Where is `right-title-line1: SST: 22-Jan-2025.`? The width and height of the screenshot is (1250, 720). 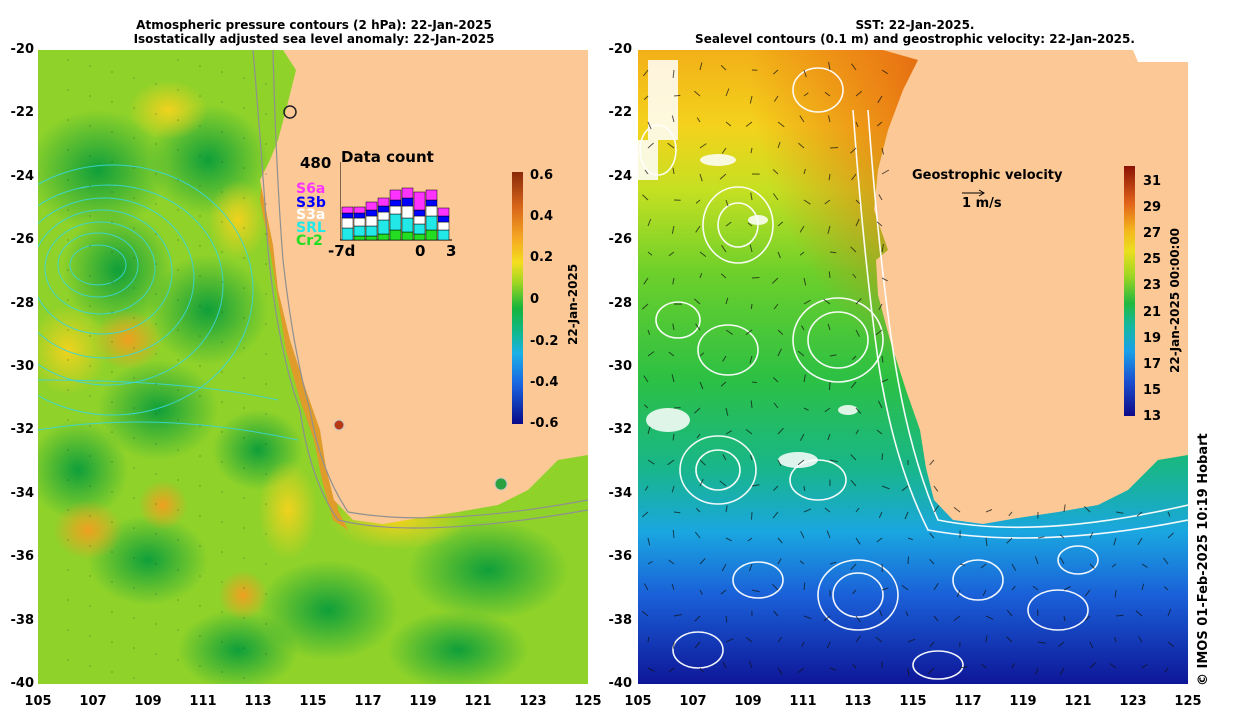 right-title-line1: SST: 22-Jan-2025. is located at coordinates (915, 25).